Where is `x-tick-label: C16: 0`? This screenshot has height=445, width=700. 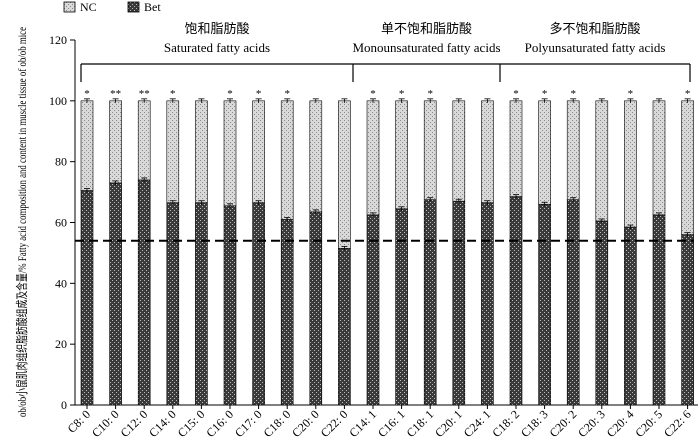 x-tick-label: C16: 0 is located at coordinates (219, 423).